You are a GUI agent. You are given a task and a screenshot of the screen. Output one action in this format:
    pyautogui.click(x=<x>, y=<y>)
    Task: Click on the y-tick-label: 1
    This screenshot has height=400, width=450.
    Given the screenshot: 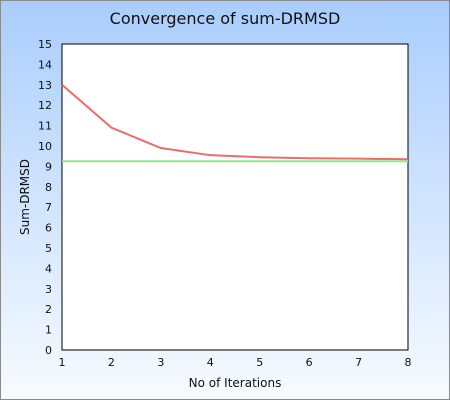 What is the action you would take?
    pyautogui.click(x=48, y=330)
    